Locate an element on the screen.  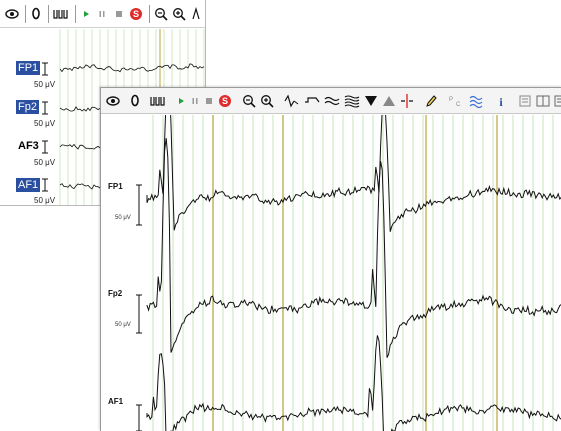
marker-icon is located at coordinates (407, 101).